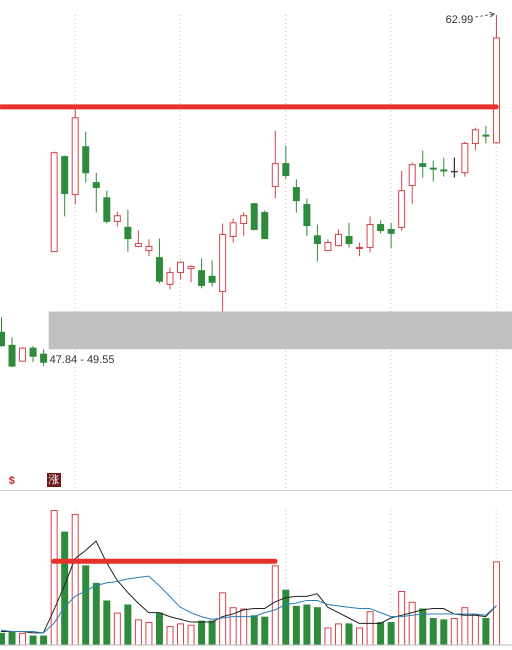 Image resolution: width=512 pixels, height=650 pixels. Describe the element at coordinates (82, 360) in the screenshot. I see `band-label: 47.84 - 49.55` at that location.